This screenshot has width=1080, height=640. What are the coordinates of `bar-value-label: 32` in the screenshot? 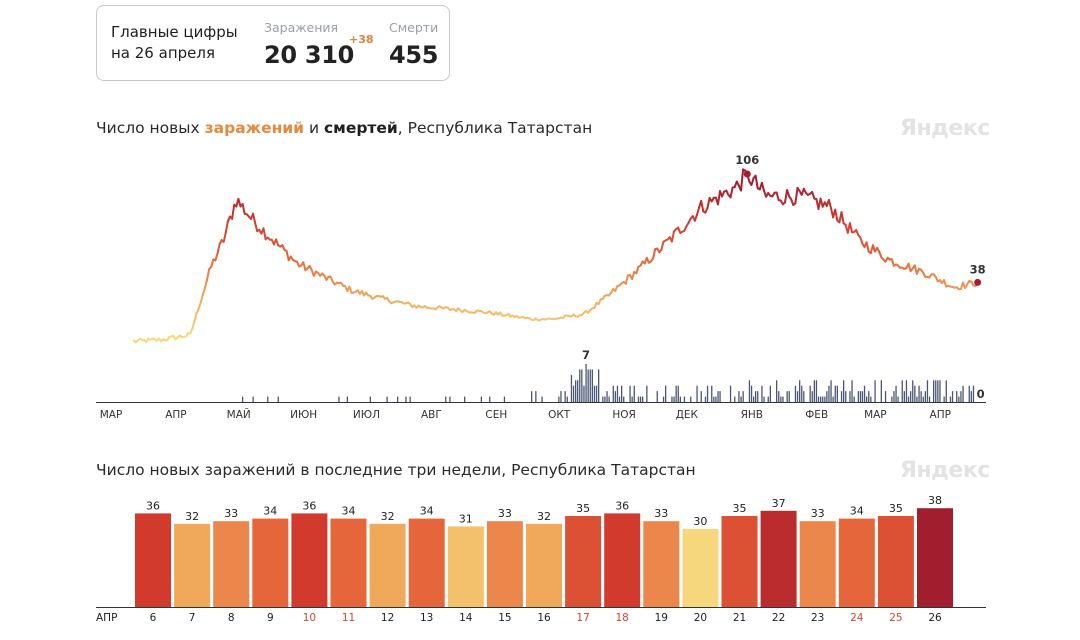 It's located at (388, 516).